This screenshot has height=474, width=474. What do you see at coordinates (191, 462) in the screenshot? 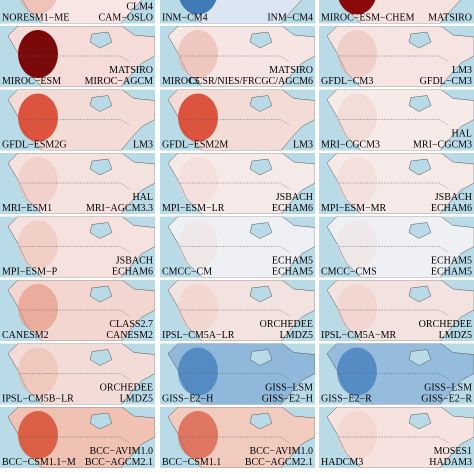
I see `left-label: BCC−CSM1.1` at bounding box center [191, 462].